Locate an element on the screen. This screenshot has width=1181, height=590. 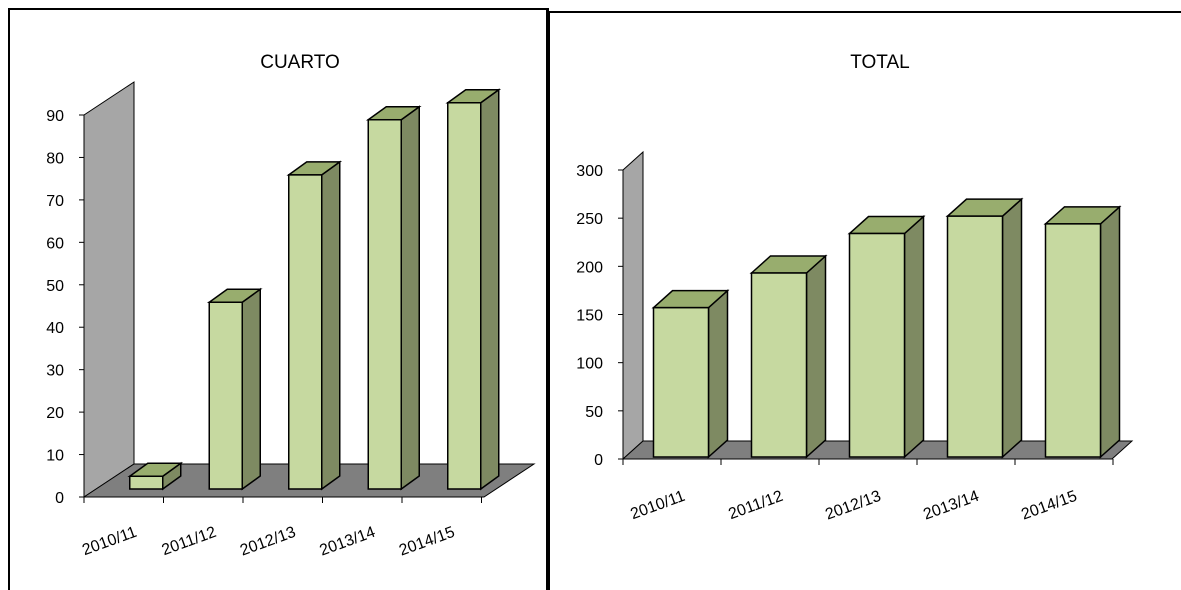
total-y-tick-label: 300 is located at coordinates (589, 171).